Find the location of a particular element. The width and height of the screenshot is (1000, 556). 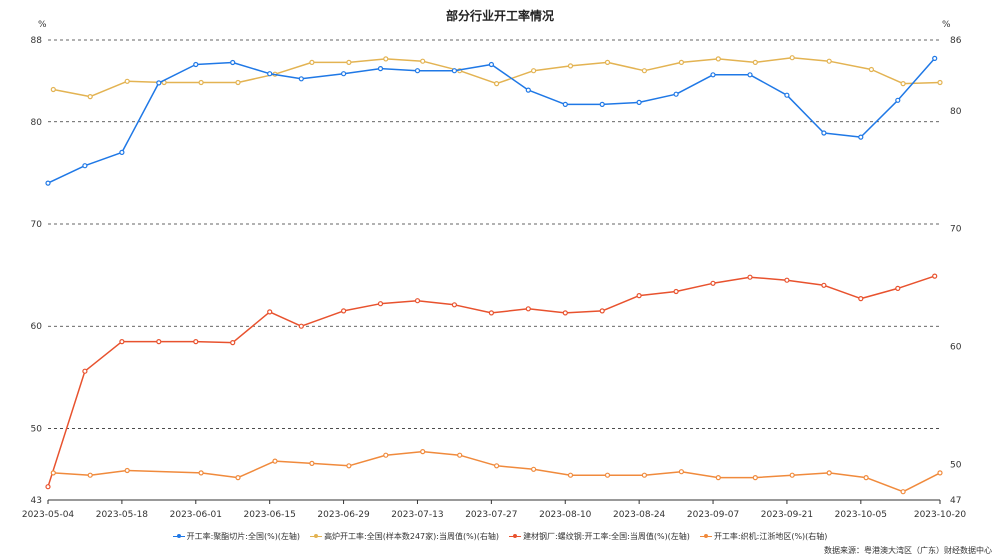

chart-title: 部分行业开工率情况 is located at coordinates (499, 16).